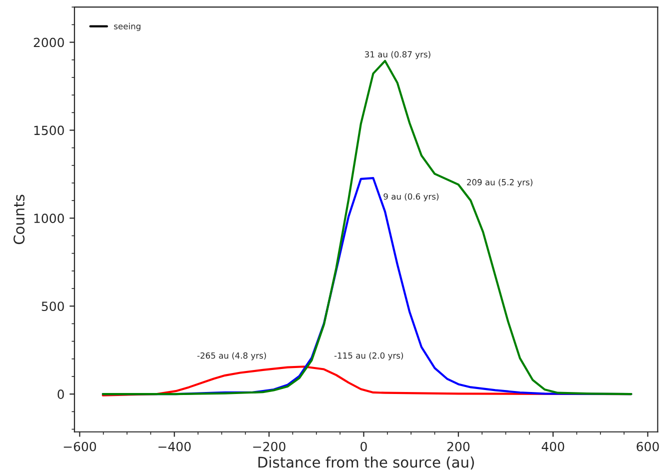 This screenshot has width=665, height=472. What do you see at coordinates (53, 307) in the screenshot?
I see `y-tick-label: 500` at bounding box center [53, 307].